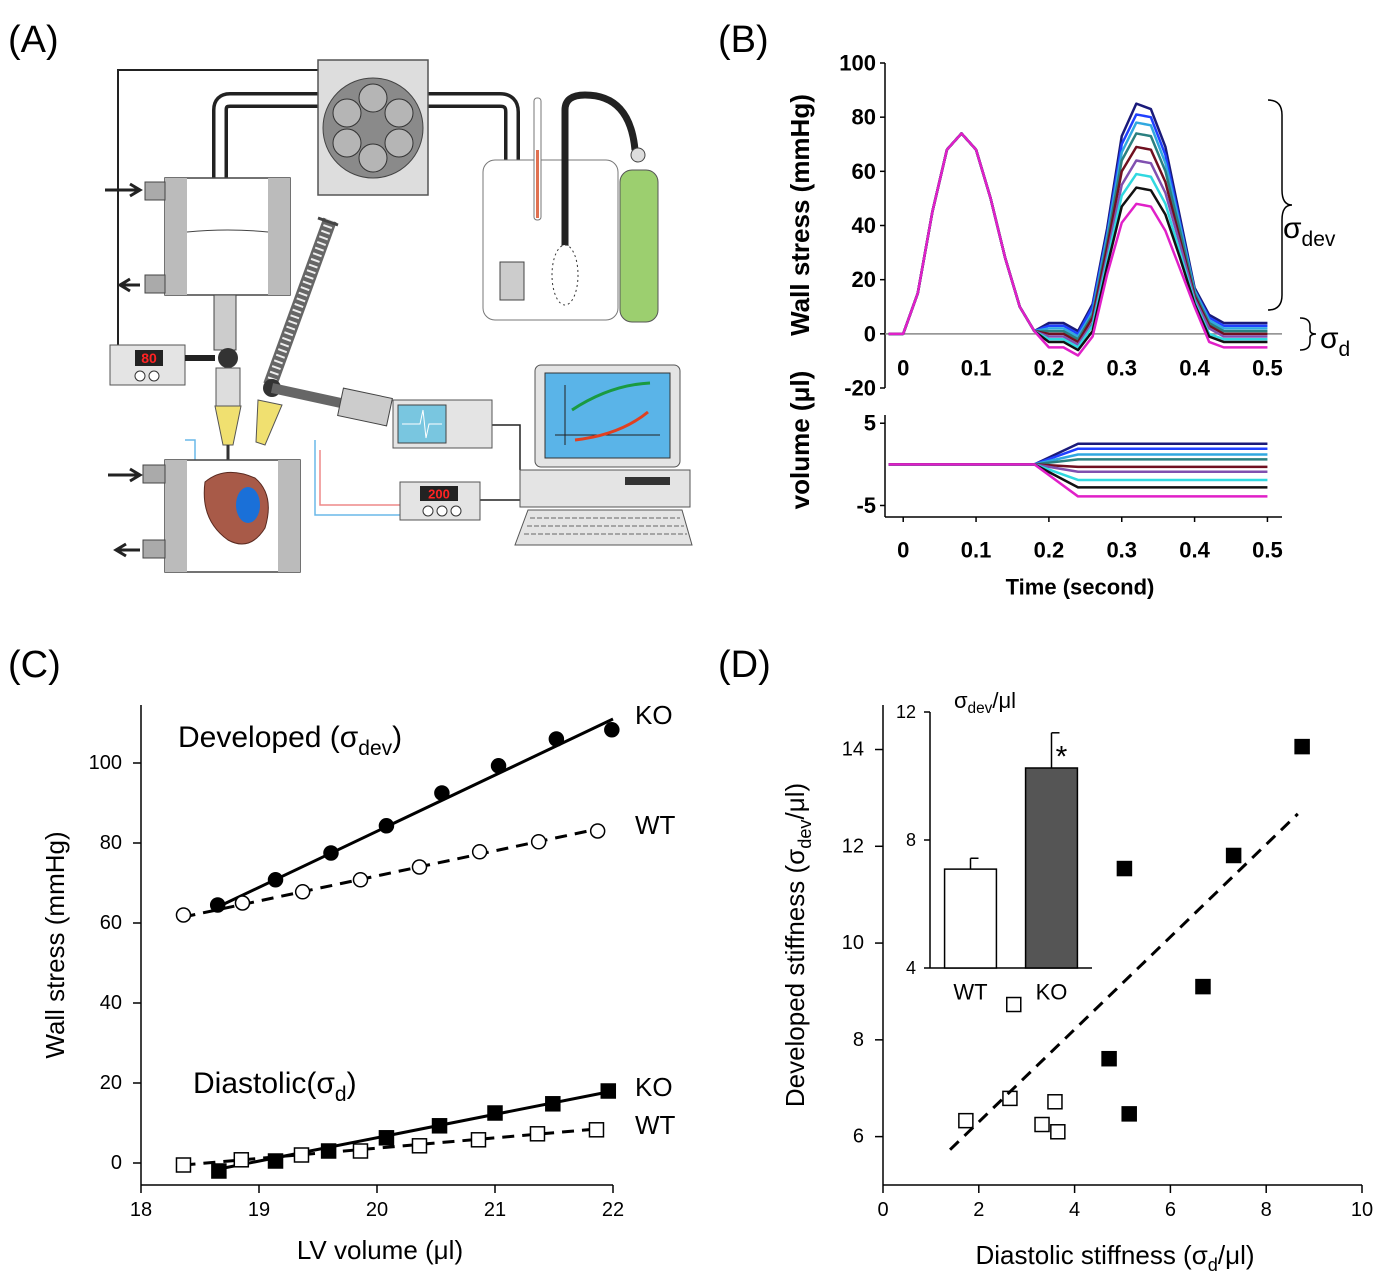 Image resolution: width=1385 pixels, height=1277 pixels. Describe the element at coordinates (1362, 1210) in the screenshot. I see `x-tick-label: 10` at that location.